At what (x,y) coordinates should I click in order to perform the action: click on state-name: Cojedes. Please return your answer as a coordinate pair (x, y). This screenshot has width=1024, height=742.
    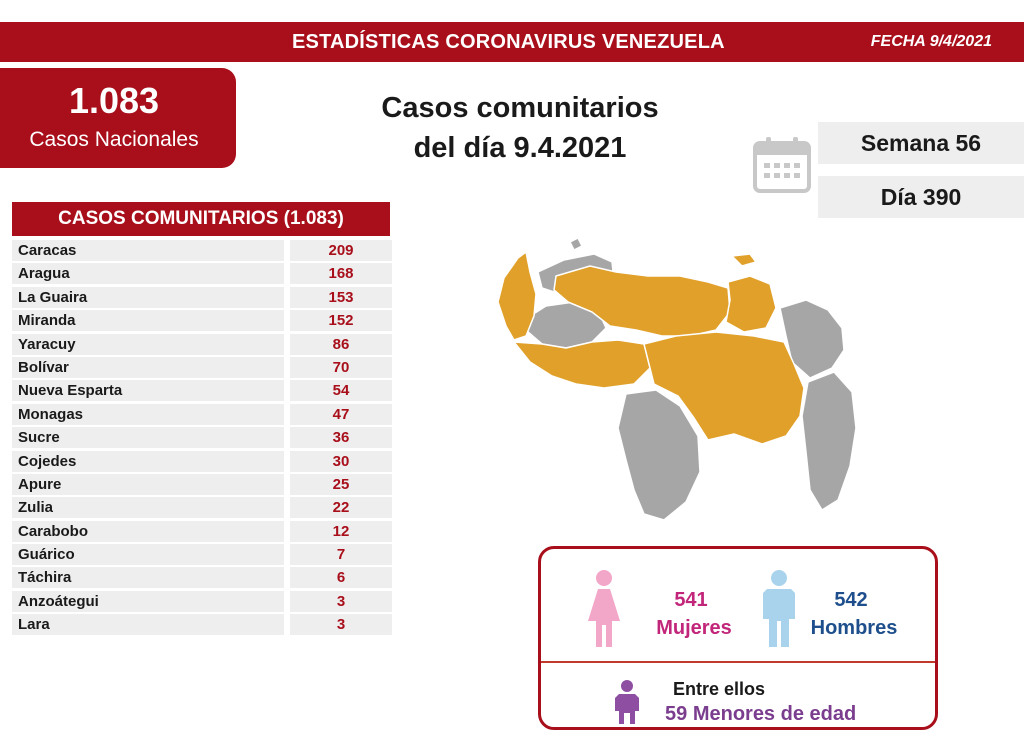
    Looking at the image, I should click on (148, 461).